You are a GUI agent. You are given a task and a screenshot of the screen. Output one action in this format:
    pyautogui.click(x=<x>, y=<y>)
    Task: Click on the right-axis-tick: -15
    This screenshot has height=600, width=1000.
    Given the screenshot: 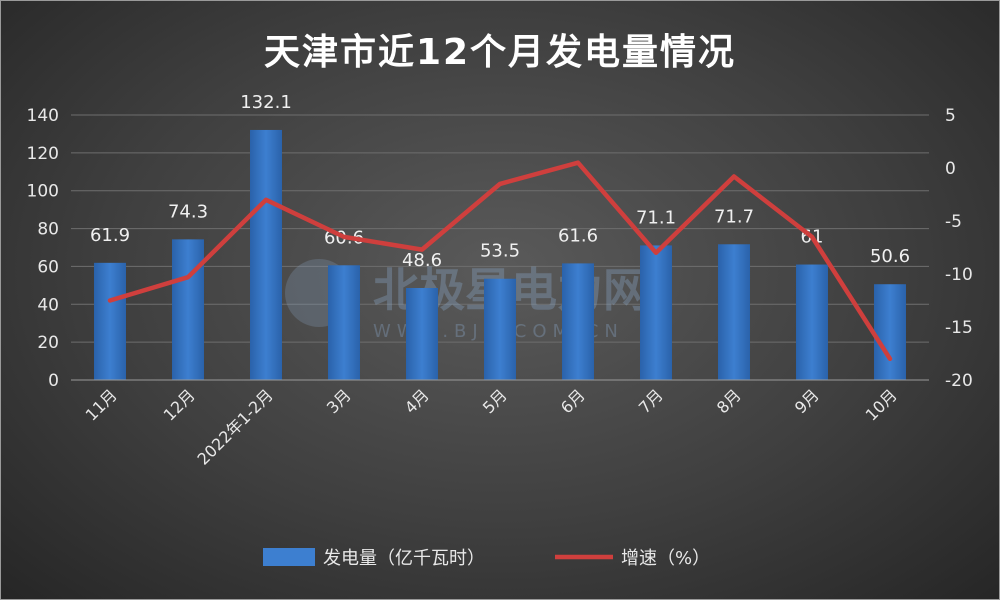 What is the action you would take?
    pyautogui.click(x=959, y=328)
    